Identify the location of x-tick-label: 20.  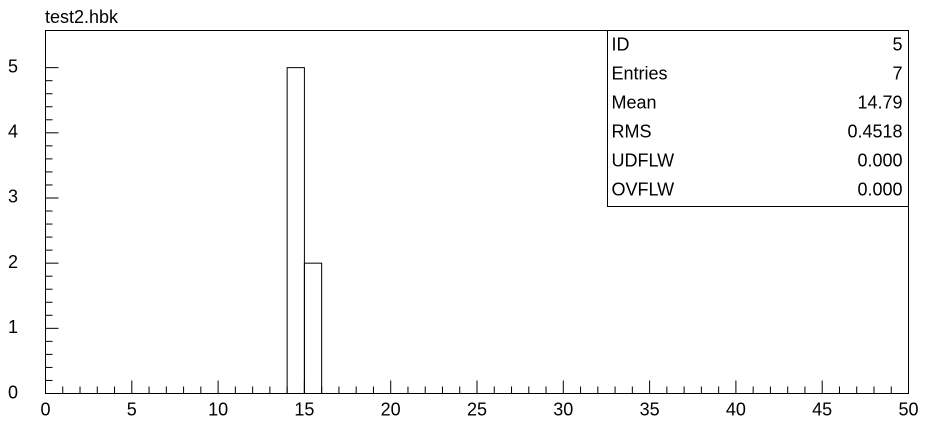
(391, 409).